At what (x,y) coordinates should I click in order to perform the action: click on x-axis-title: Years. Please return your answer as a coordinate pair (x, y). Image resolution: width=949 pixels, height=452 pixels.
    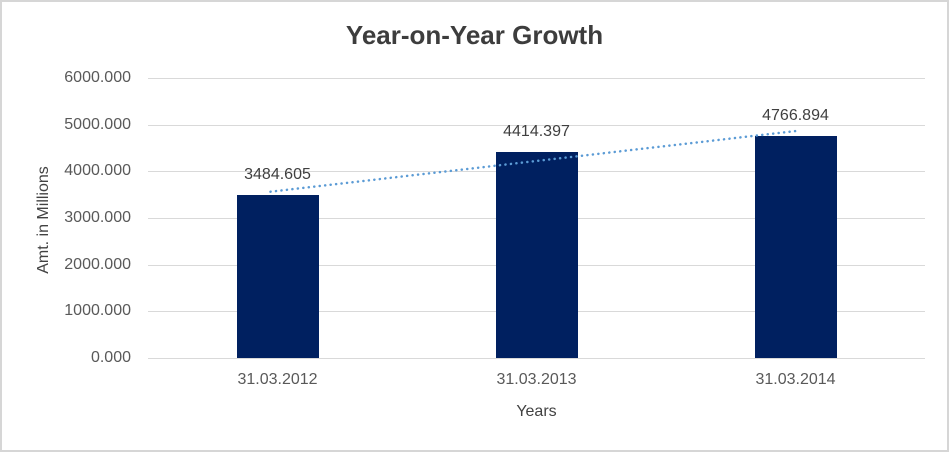
    Looking at the image, I should click on (536, 411).